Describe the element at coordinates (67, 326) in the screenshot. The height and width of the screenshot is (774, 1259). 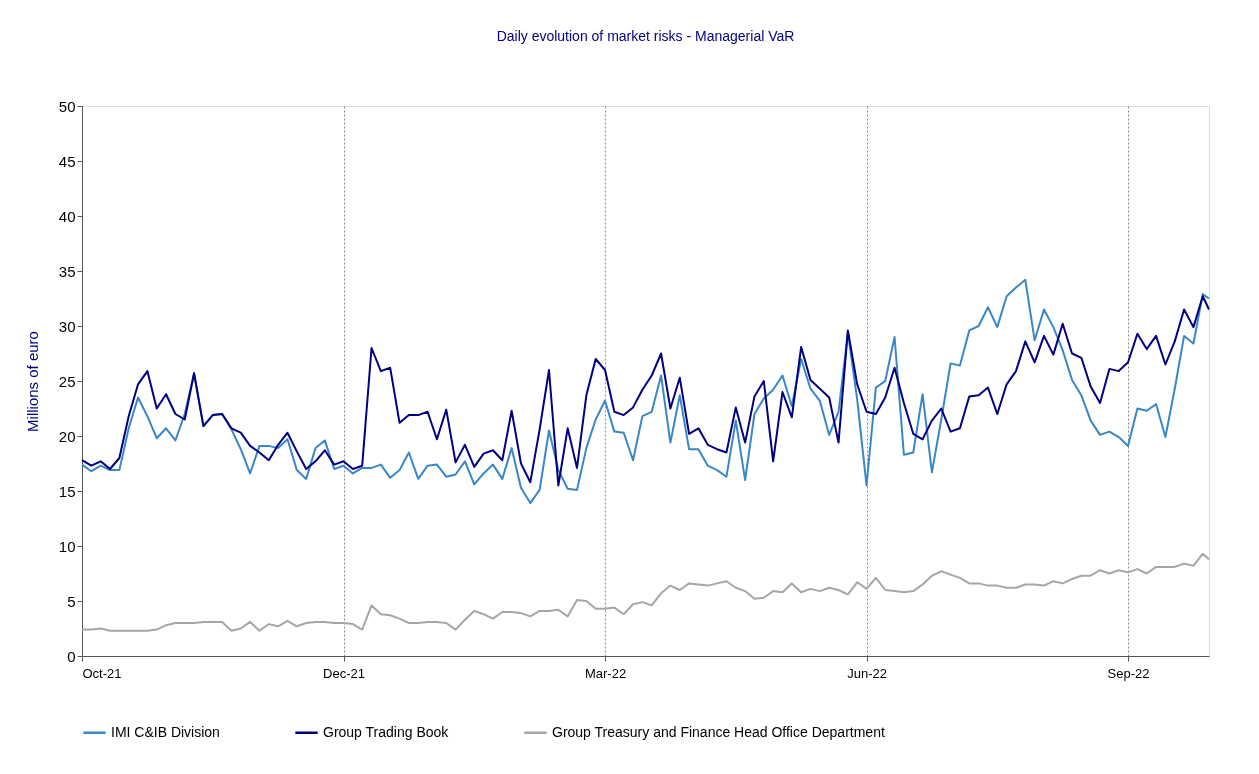
I see `y-tick-label: 30` at that location.